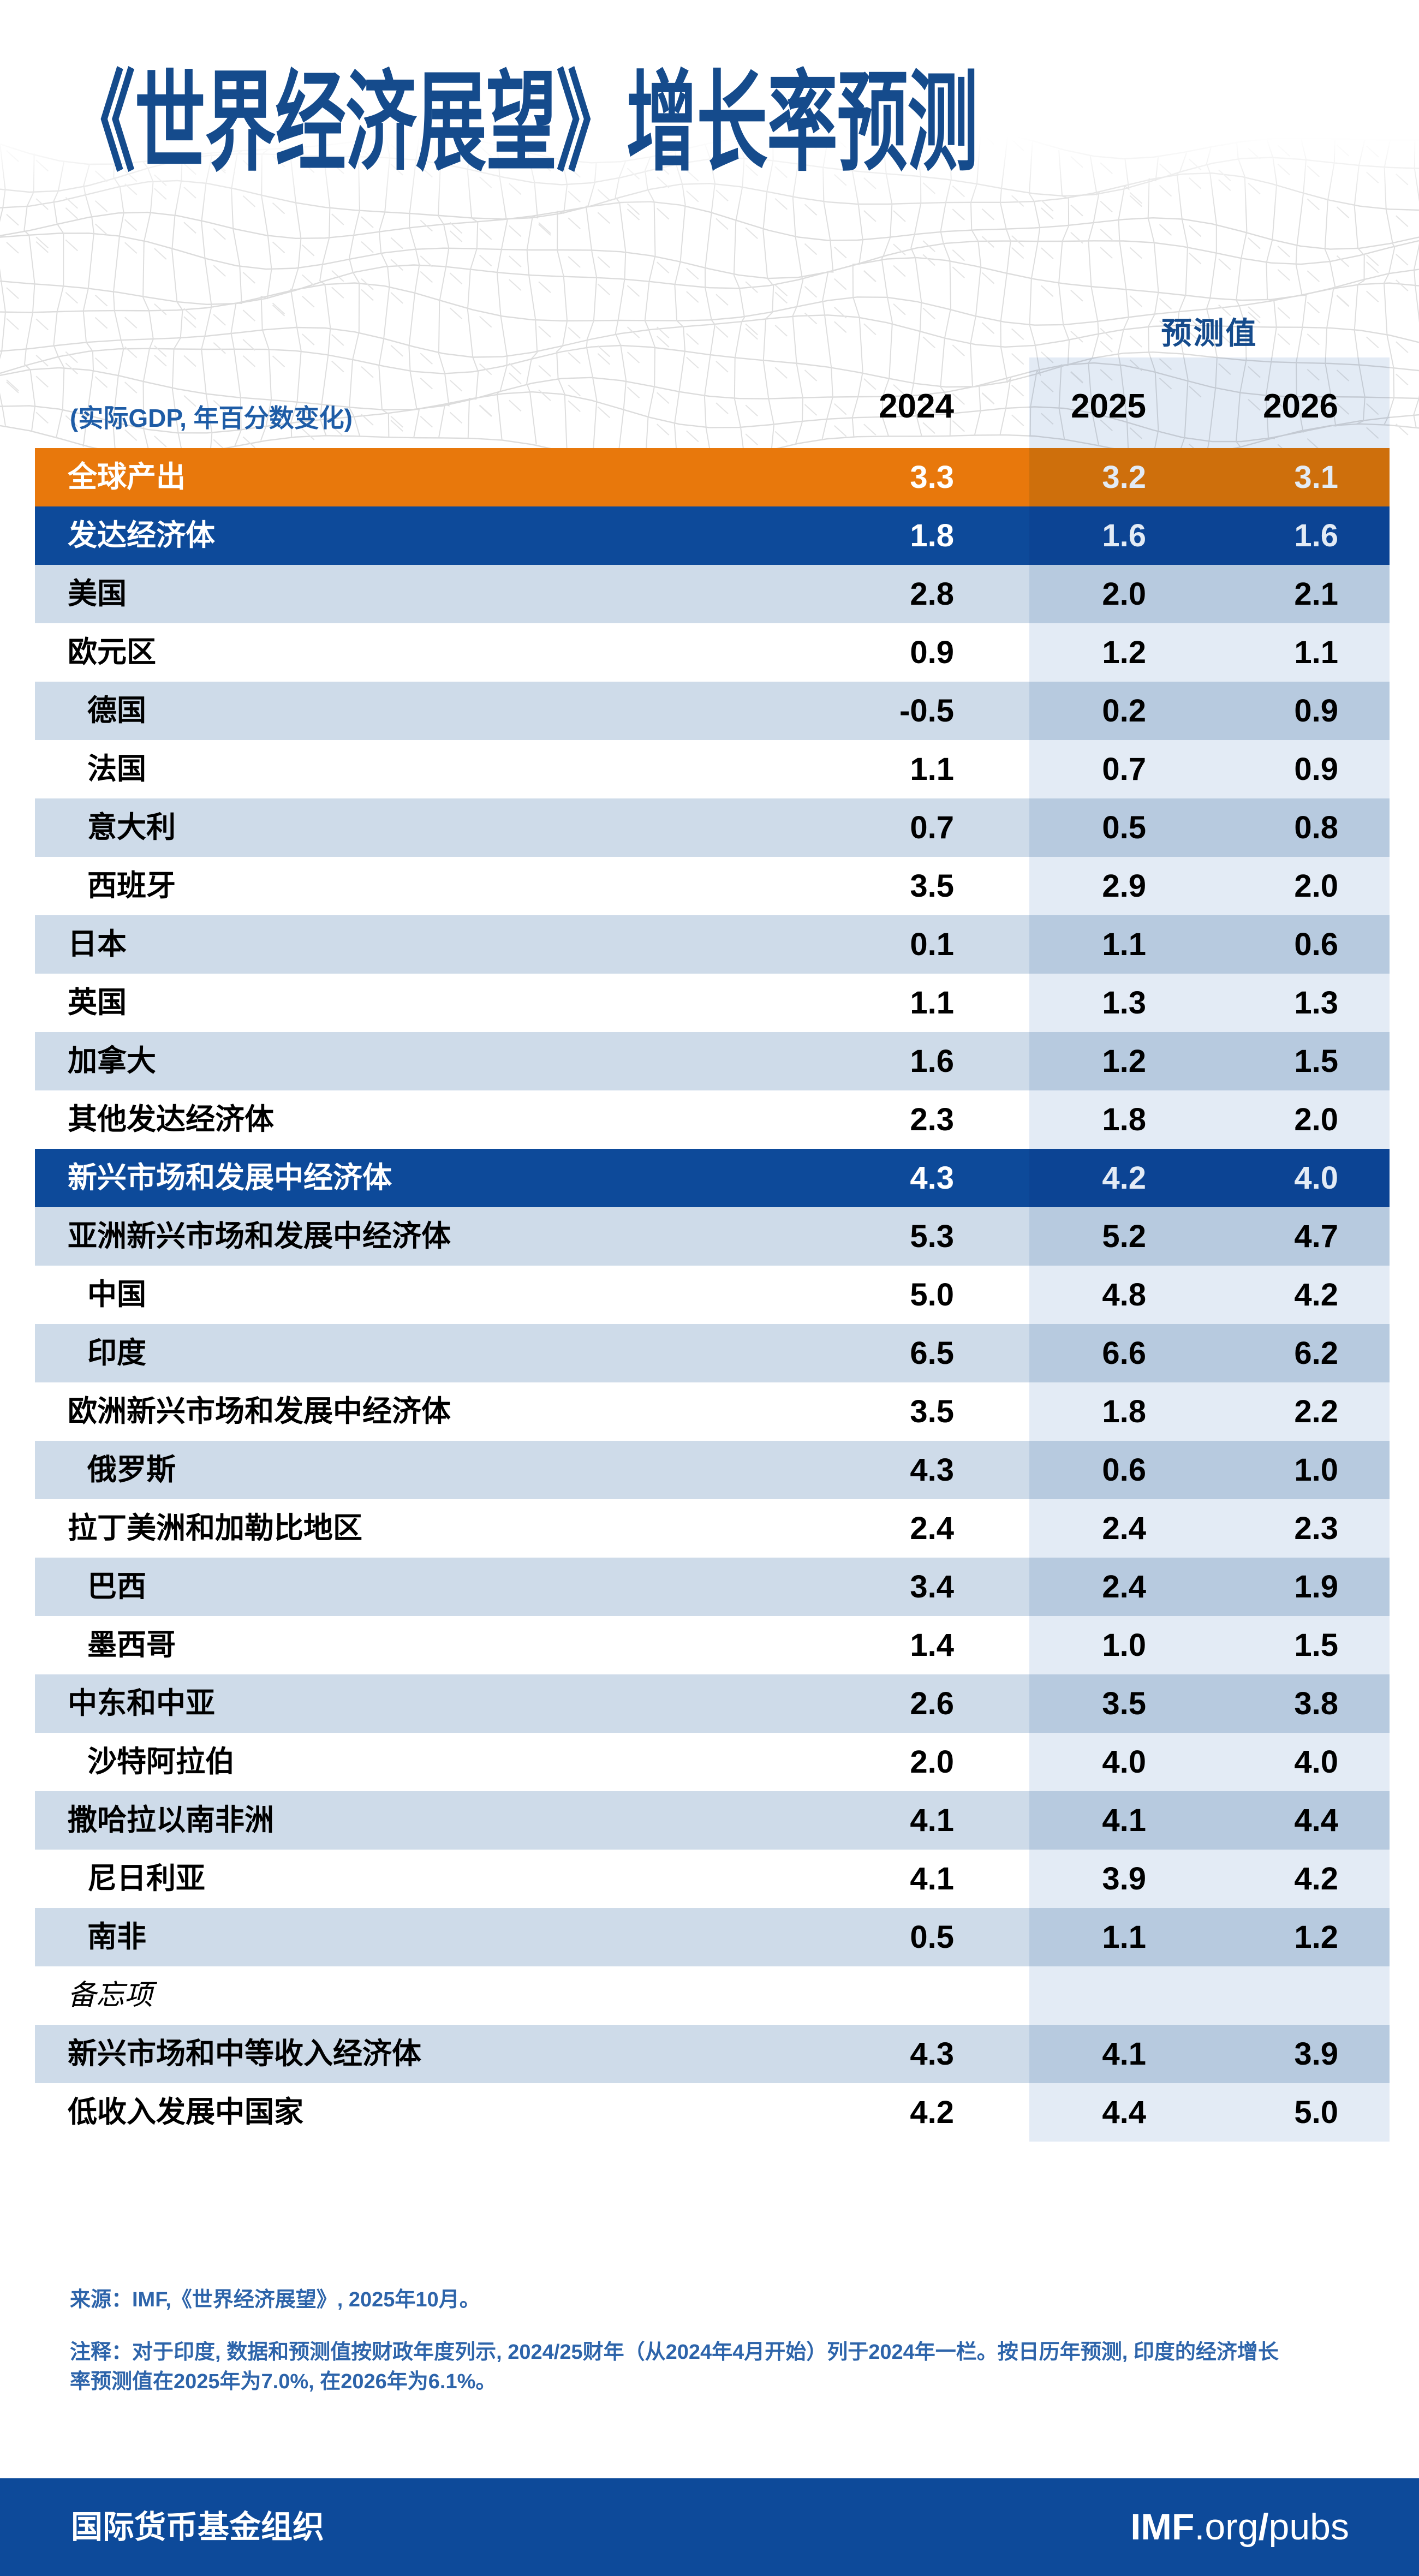 This screenshot has height=2576, width=1419. What do you see at coordinates (712, 594) in the screenshot?
I see `table-row: 美国 2.8 2.0 2.1` at bounding box center [712, 594].